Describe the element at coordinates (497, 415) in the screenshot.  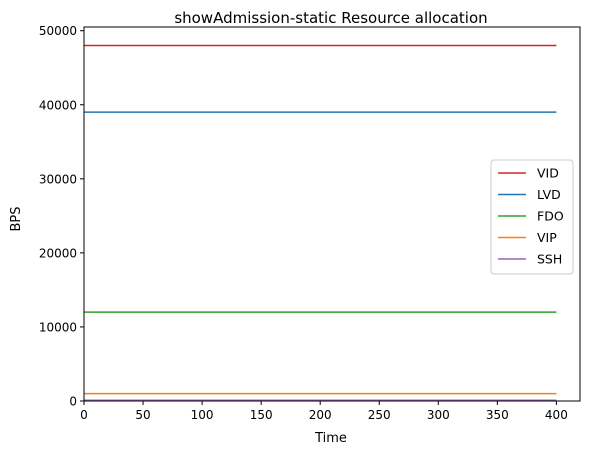
I see `x-tick-label: 350` at that location.